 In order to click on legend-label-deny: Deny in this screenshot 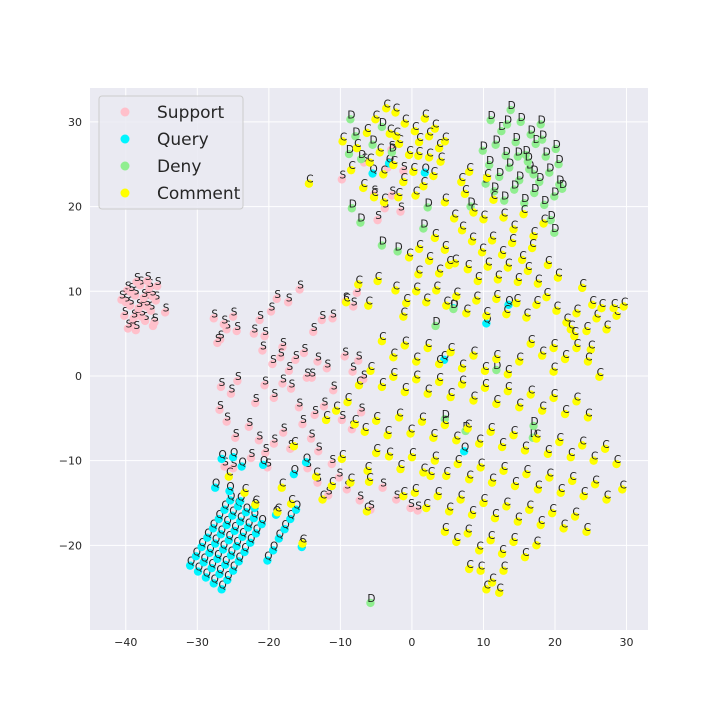, I will do `click(179, 167)`.